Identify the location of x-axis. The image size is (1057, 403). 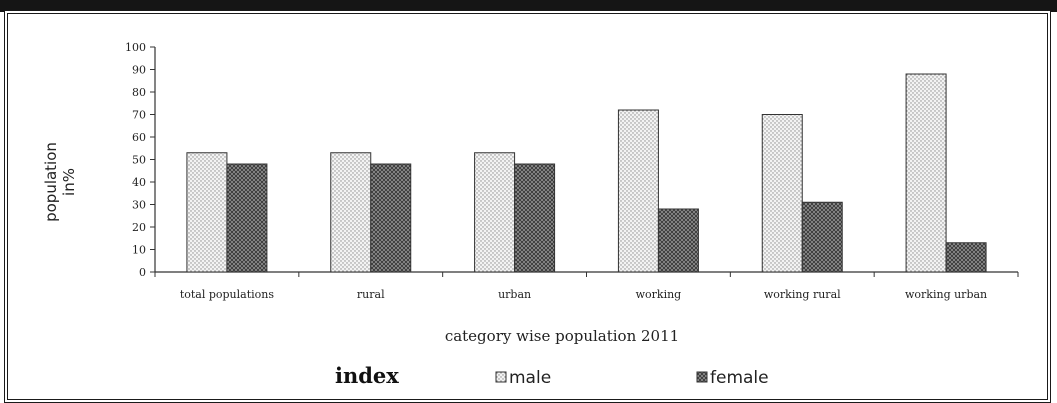
(586, 274).